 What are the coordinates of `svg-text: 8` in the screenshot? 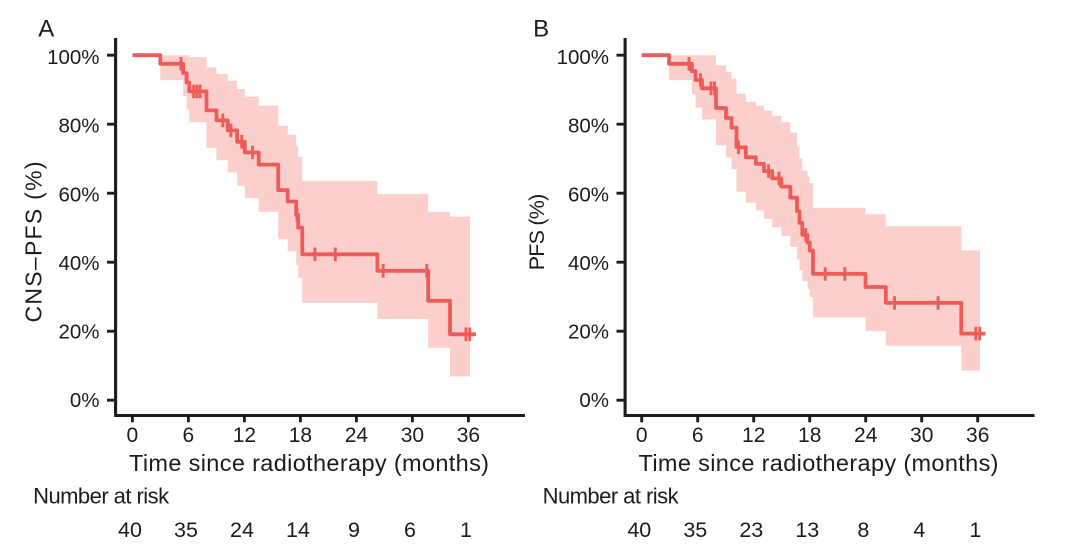 It's located at (863, 530).